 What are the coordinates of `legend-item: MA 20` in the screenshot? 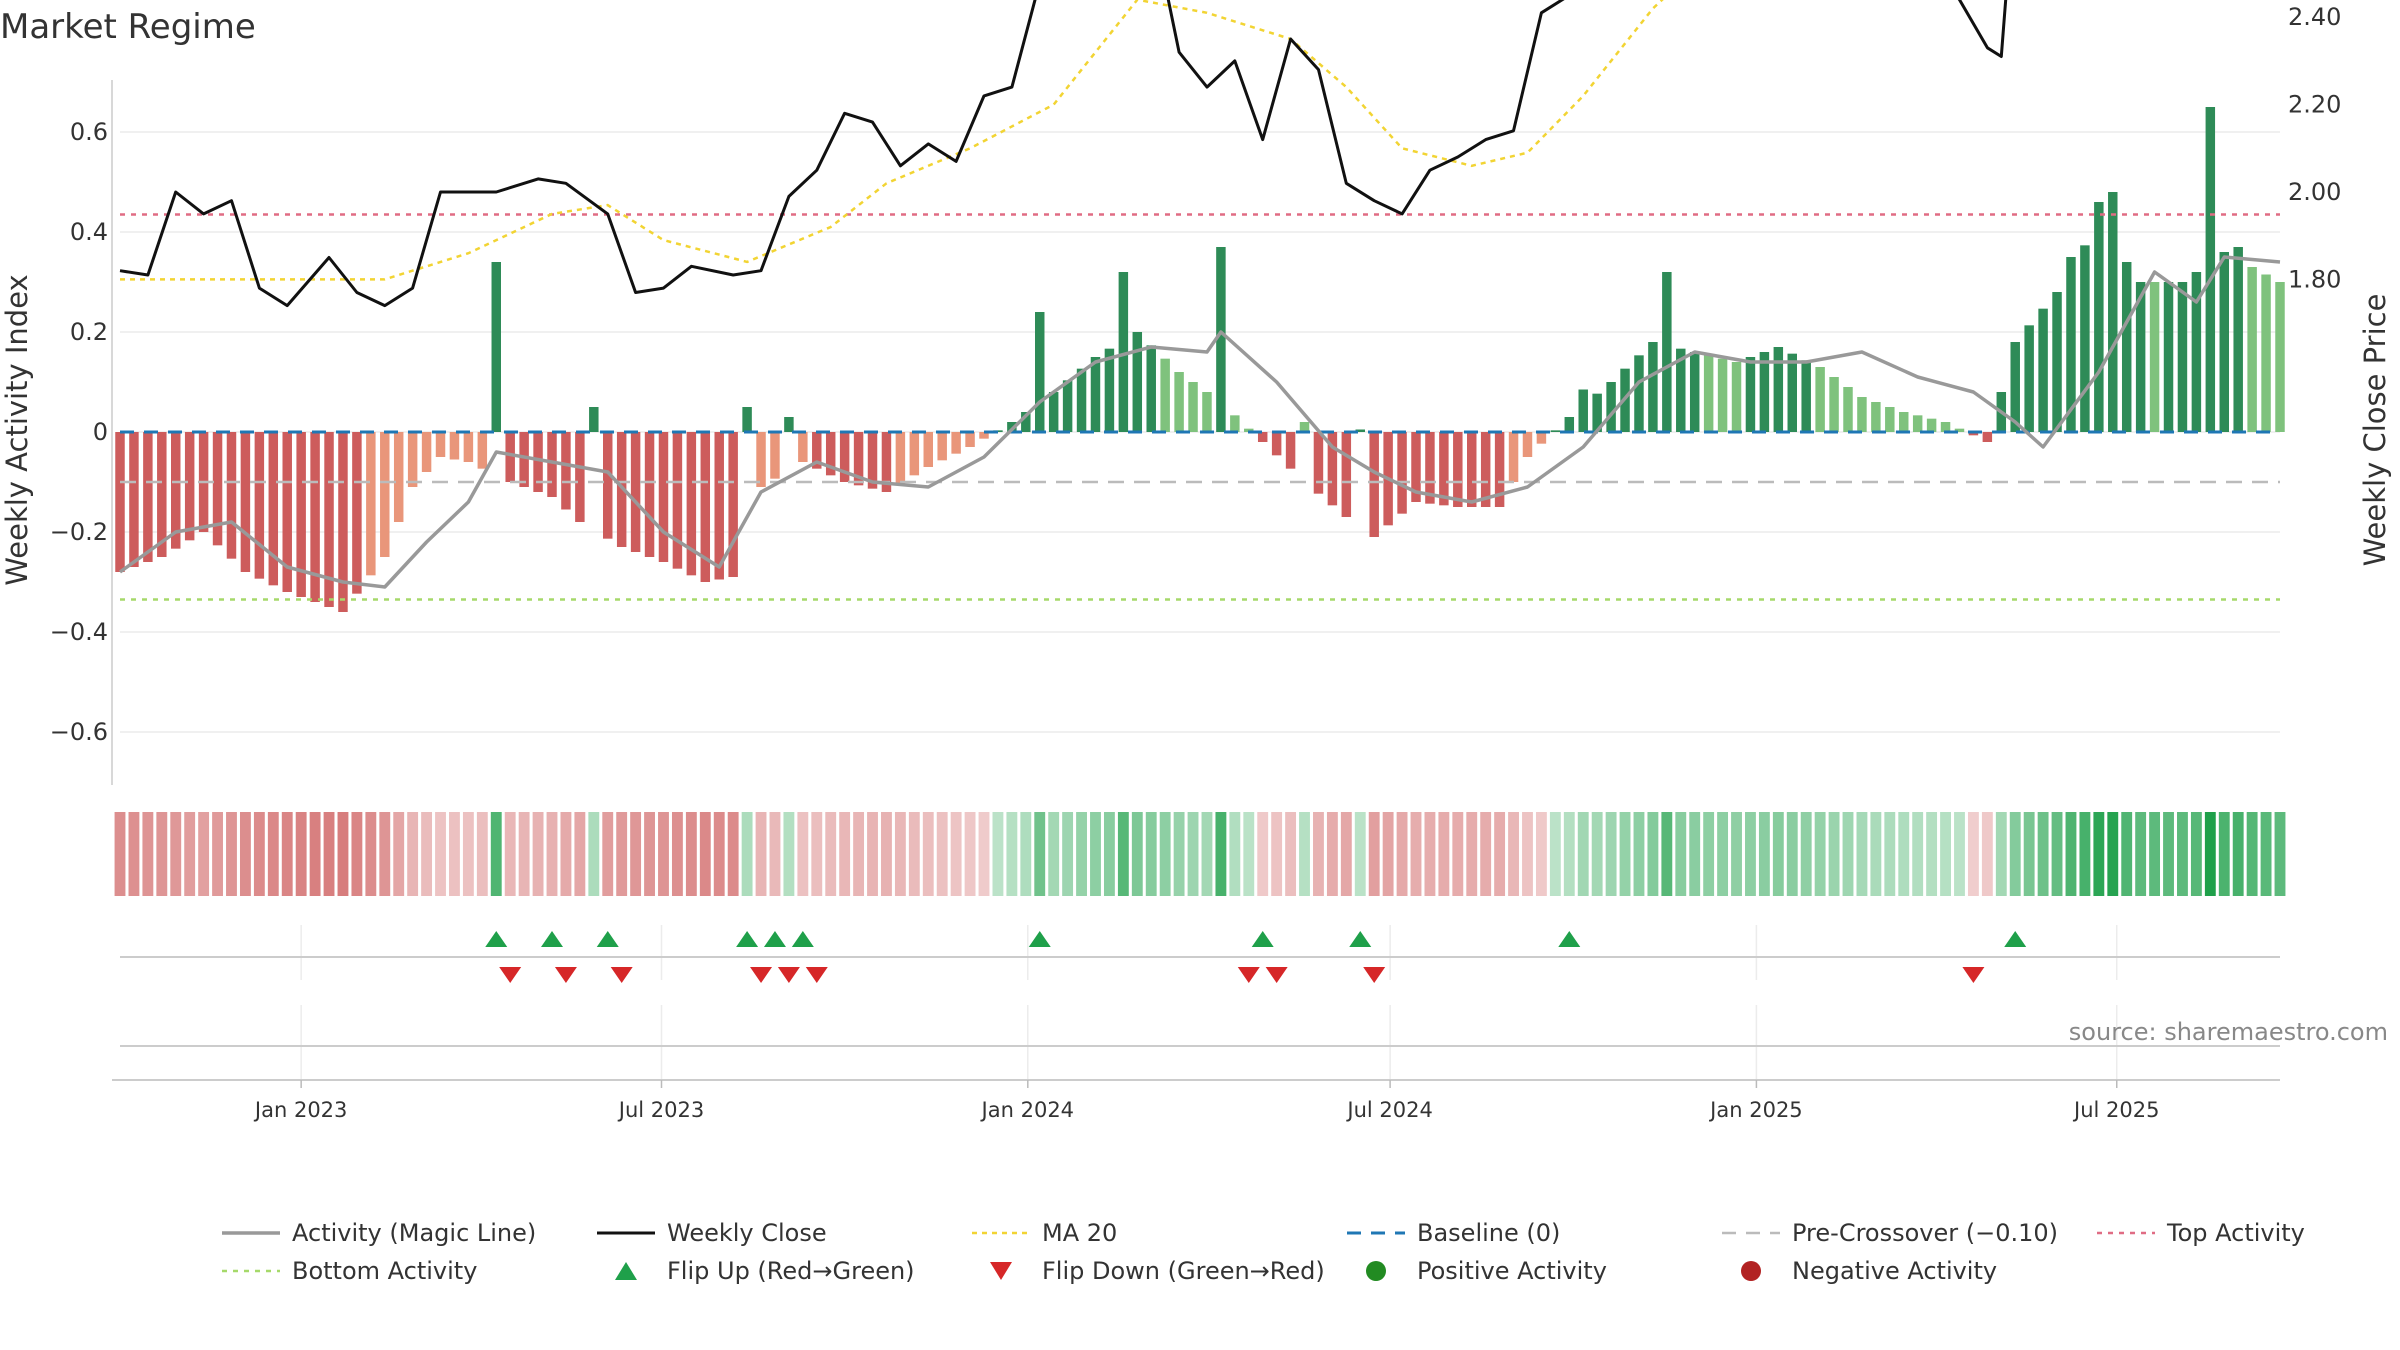 It's located at (1044, 1233).